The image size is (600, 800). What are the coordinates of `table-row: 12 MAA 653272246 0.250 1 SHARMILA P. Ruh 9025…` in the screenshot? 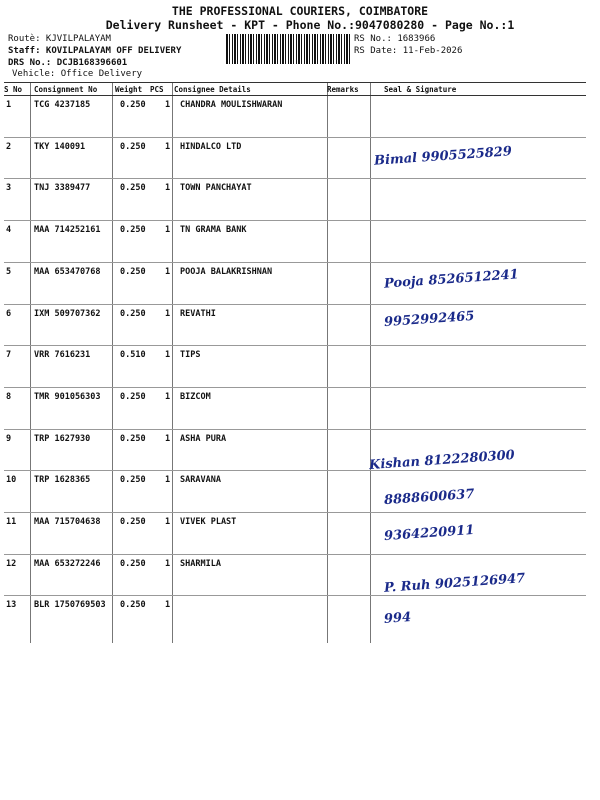 It's located at (295, 575).